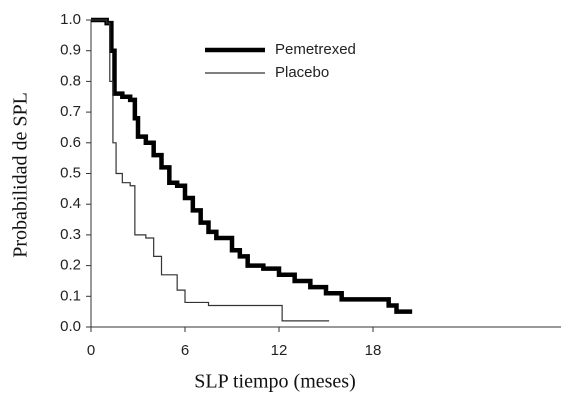 This screenshot has height=408, width=571. What do you see at coordinates (274, 382) in the screenshot?
I see `x-axis-label: SLP tiempo (meses)` at bounding box center [274, 382].